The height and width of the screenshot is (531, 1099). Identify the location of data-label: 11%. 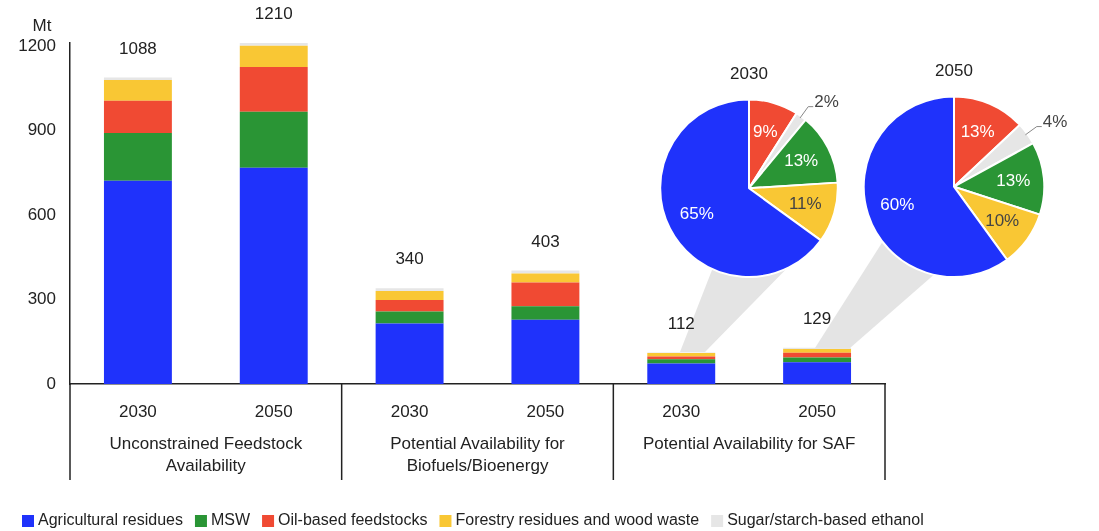
(805, 204).